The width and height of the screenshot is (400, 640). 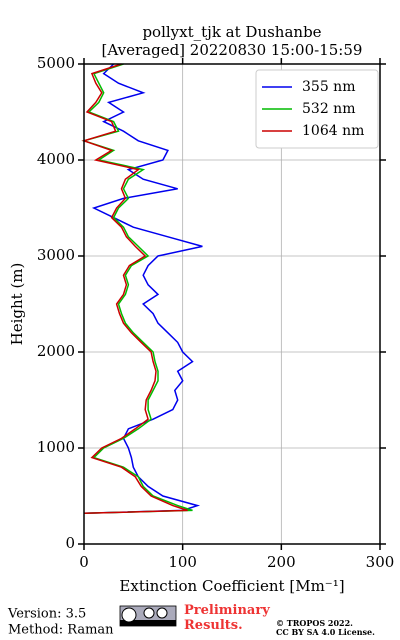 What do you see at coordinates (61, 630) in the screenshot?
I see `method: Method: Raman` at bounding box center [61, 630].